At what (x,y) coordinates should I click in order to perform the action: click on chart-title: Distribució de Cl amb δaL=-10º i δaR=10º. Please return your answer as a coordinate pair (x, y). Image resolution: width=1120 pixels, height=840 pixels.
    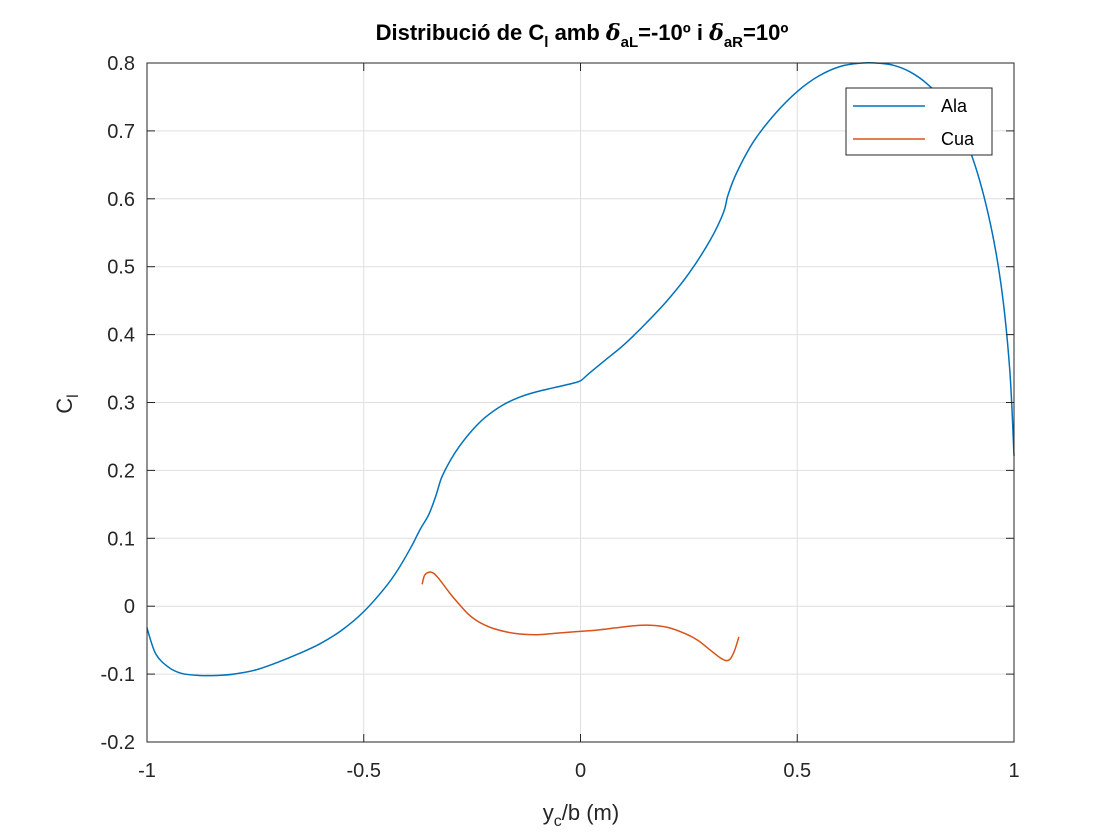
    Looking at the image, I should click on (582, 35).